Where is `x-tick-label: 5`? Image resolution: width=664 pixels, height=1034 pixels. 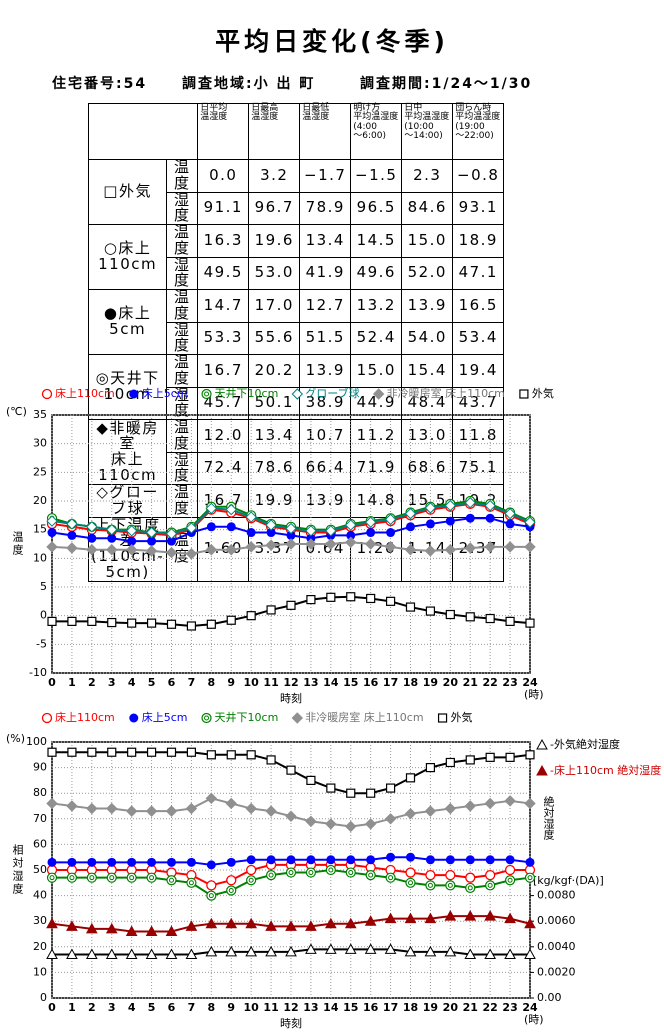 x-tick-label: 5 is located at coordinates (152, 1007).